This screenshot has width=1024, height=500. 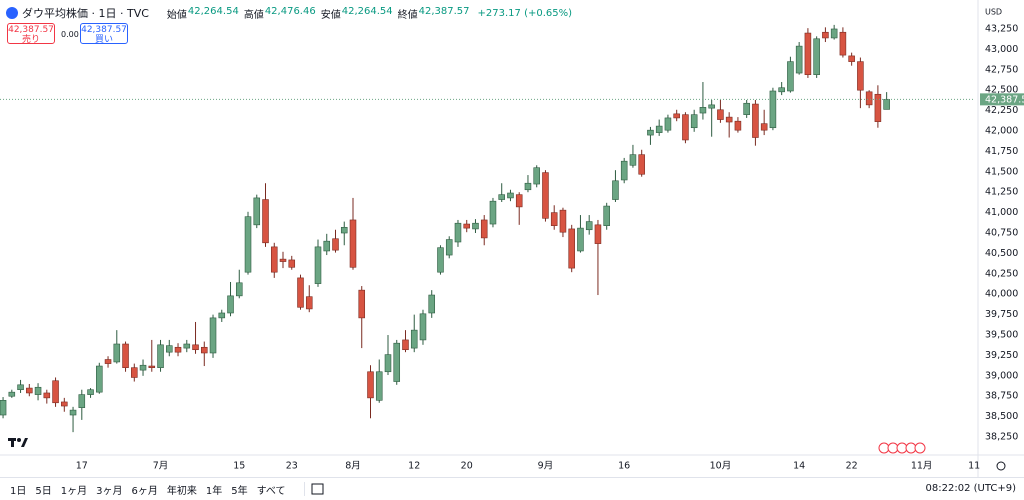 What do you see at coordinates (18, 442) in the screenshot?
I see `tv-logo` at bounding box center [18, 442].